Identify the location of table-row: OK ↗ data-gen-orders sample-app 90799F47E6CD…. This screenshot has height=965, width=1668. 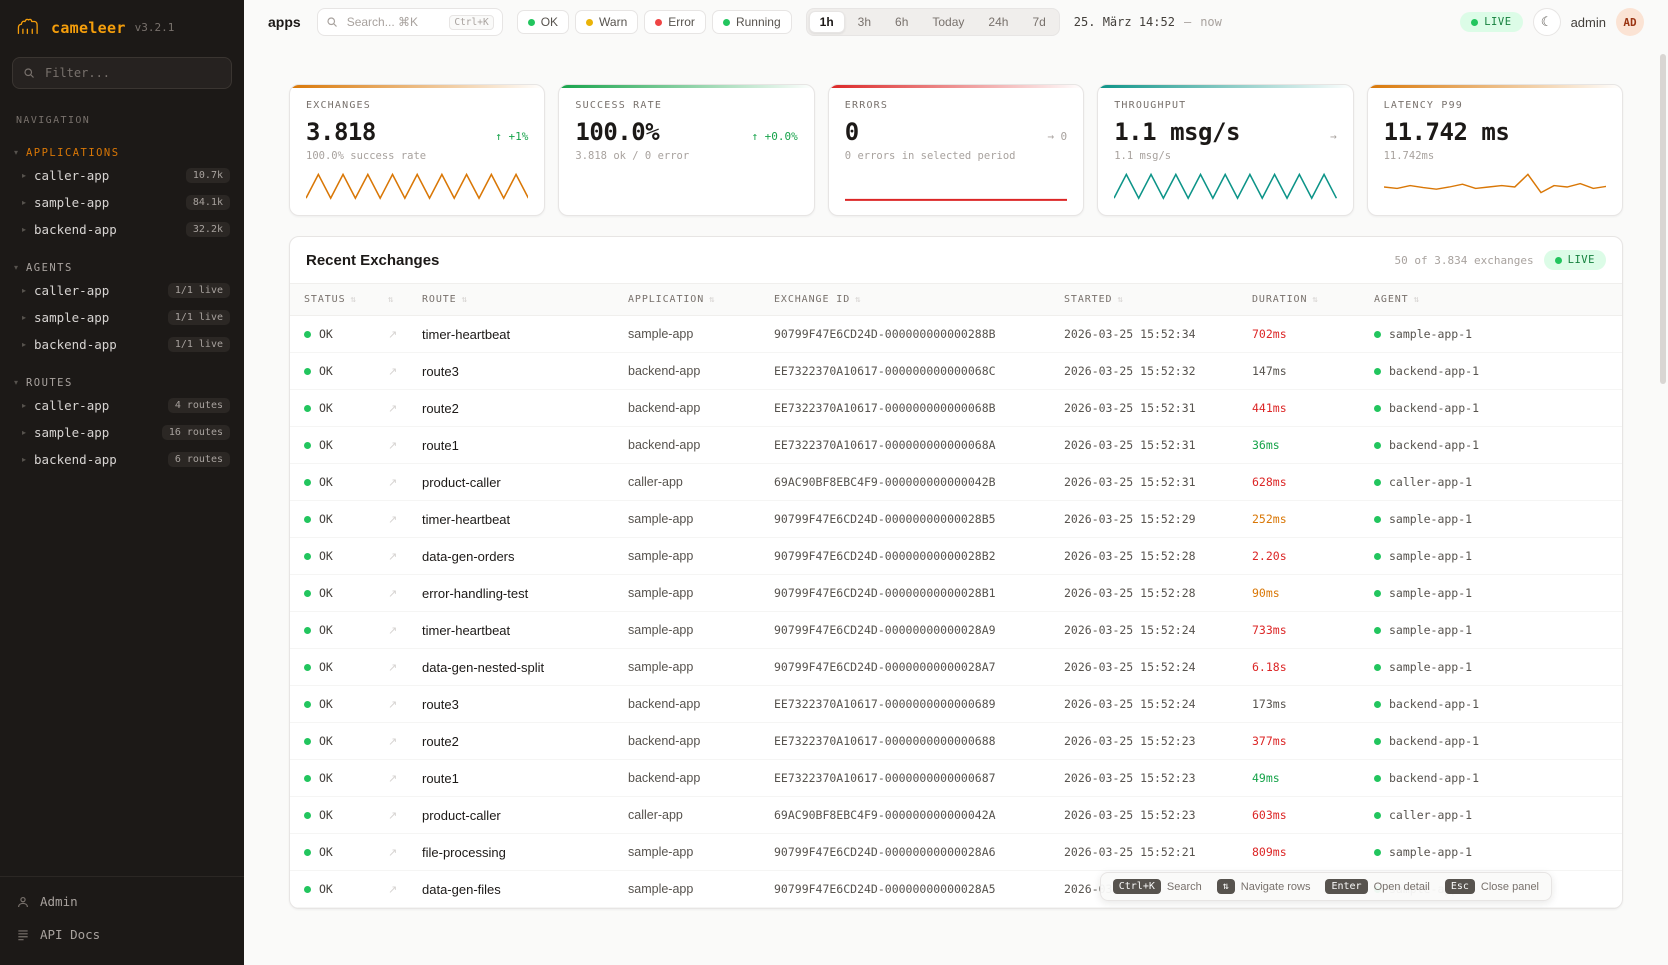
(956, 556).